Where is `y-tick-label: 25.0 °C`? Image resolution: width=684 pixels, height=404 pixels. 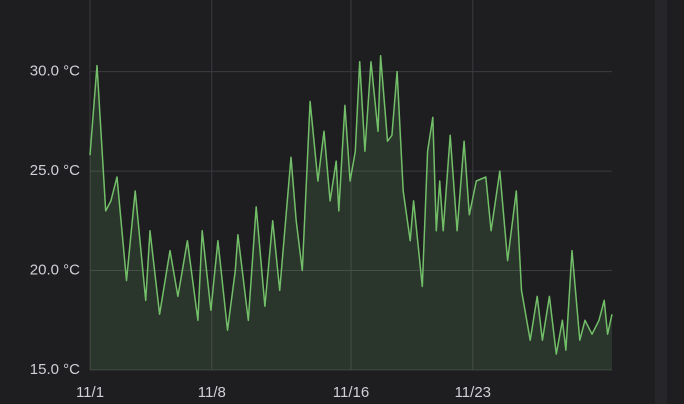
y-tick-label: 25.0 °C is located at coordinates (55, 170).